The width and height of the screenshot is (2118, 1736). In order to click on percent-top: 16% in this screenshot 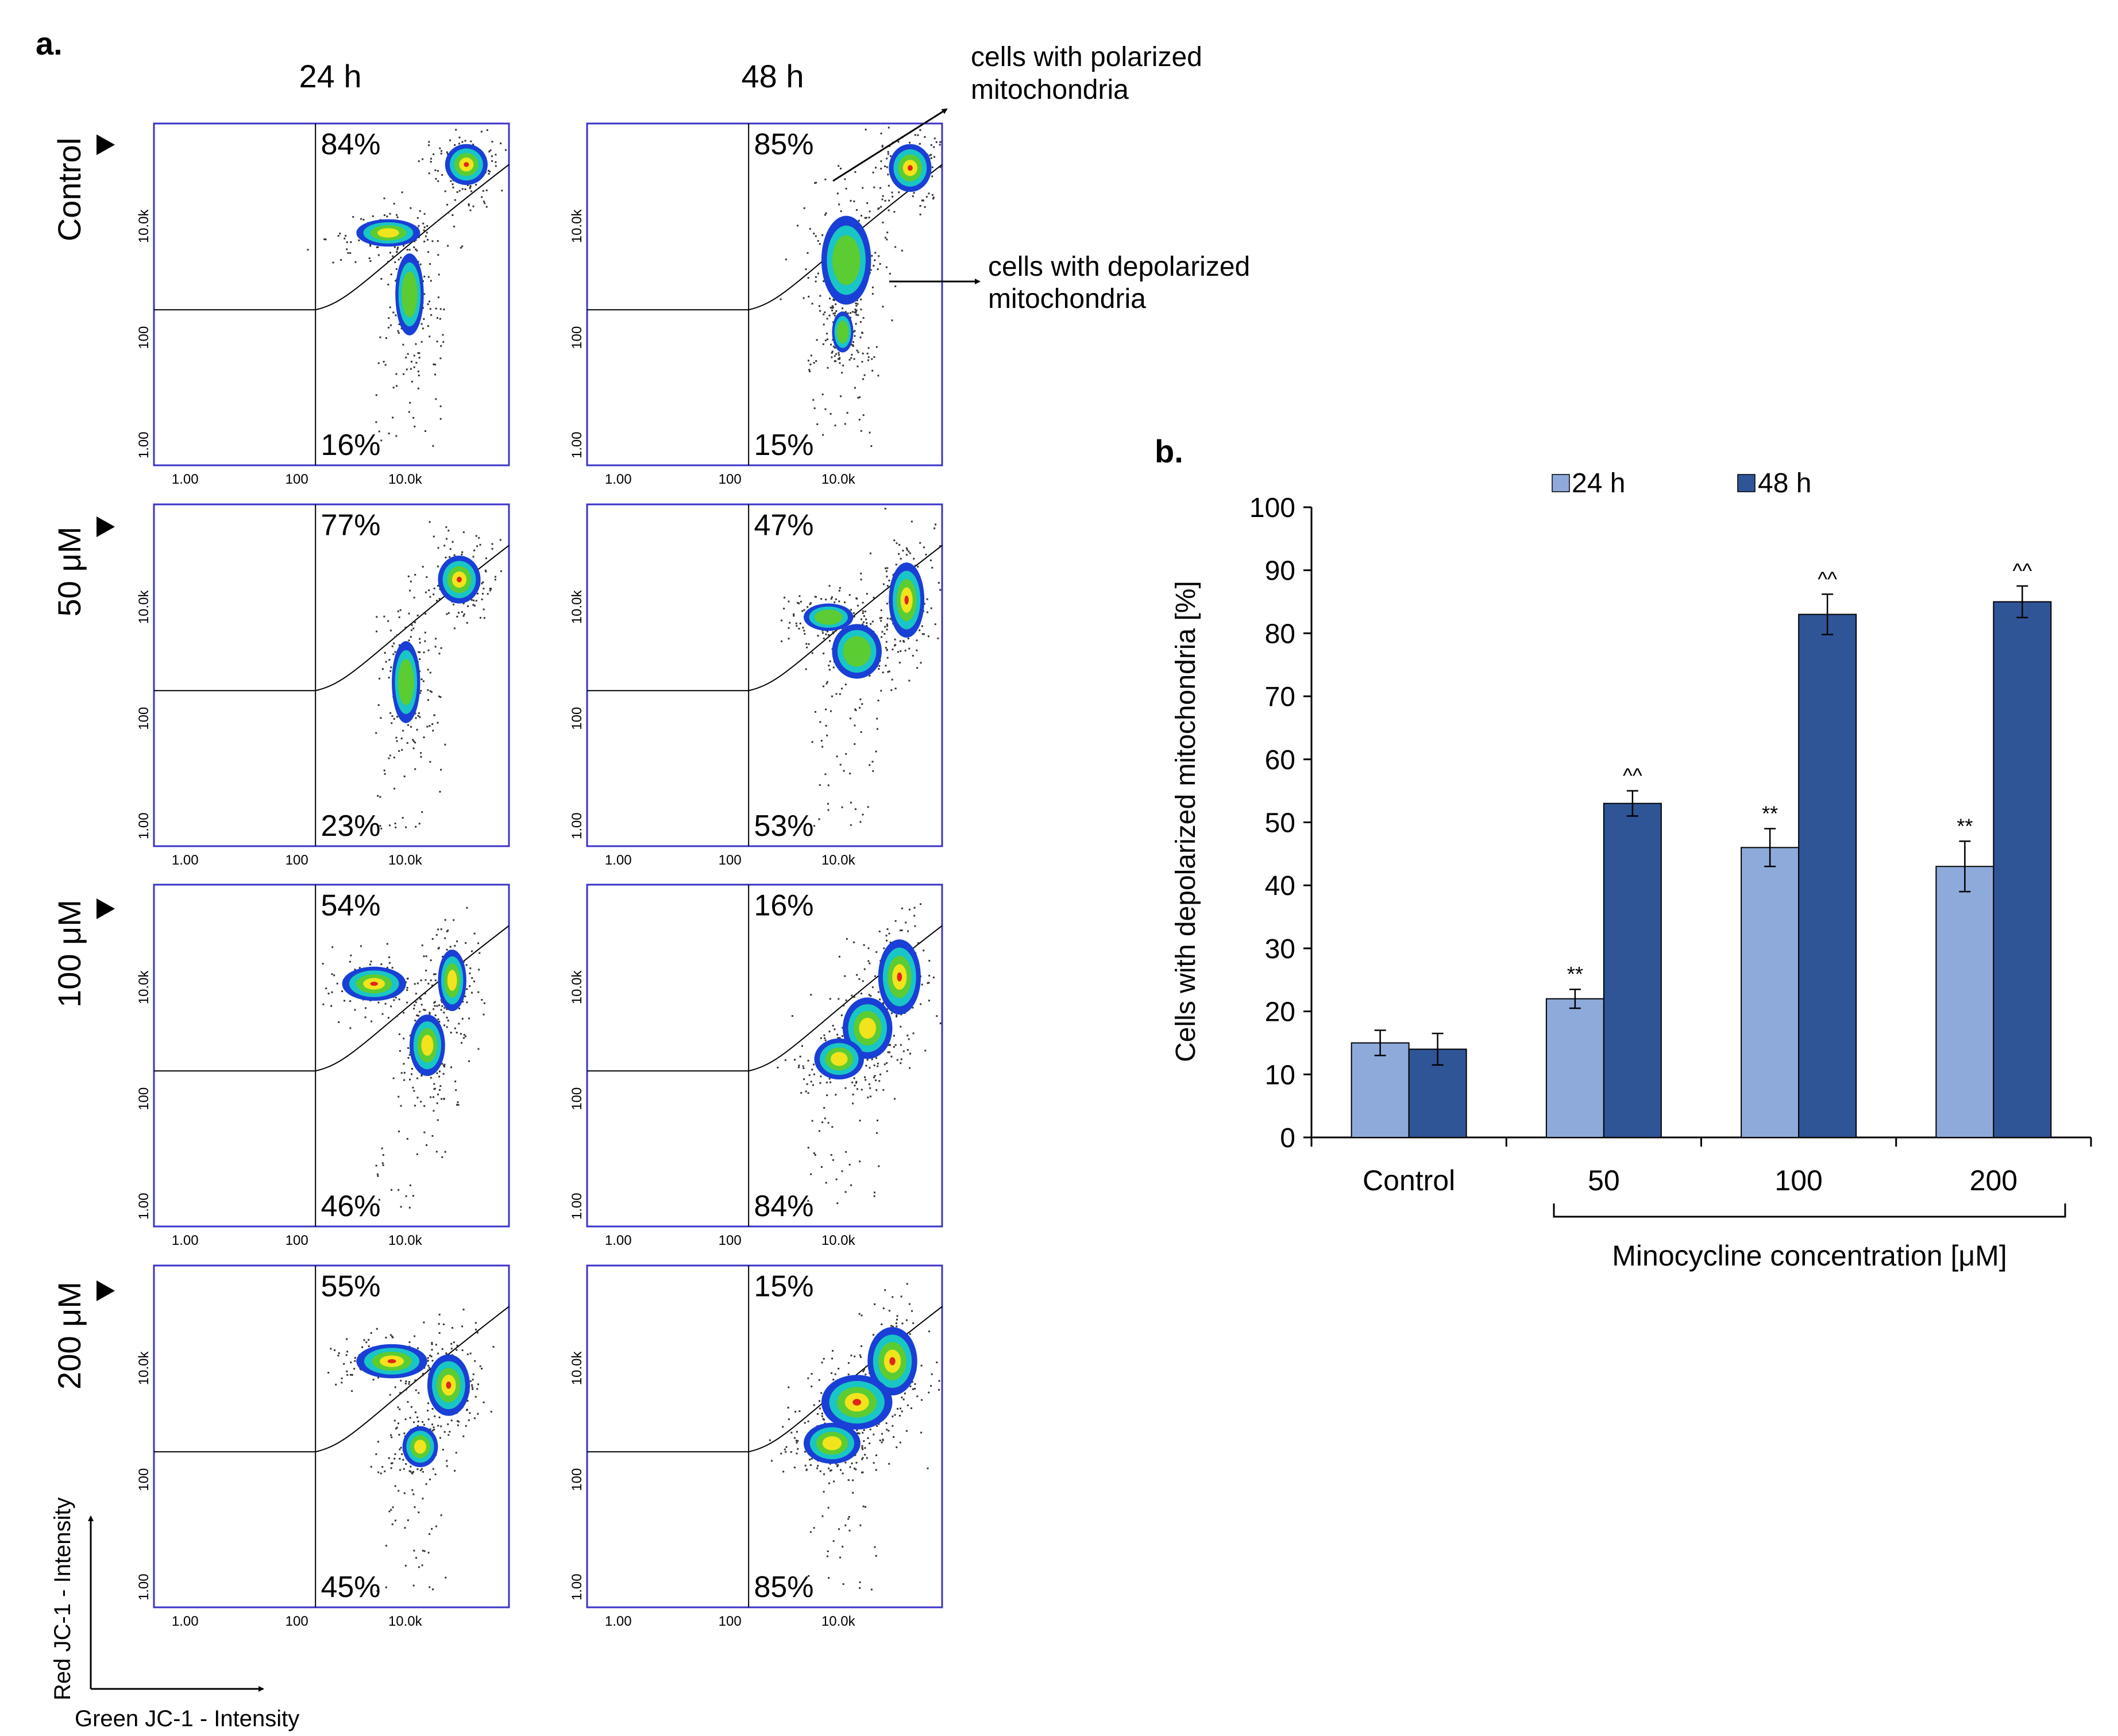, I will do `click(783, 906)`.